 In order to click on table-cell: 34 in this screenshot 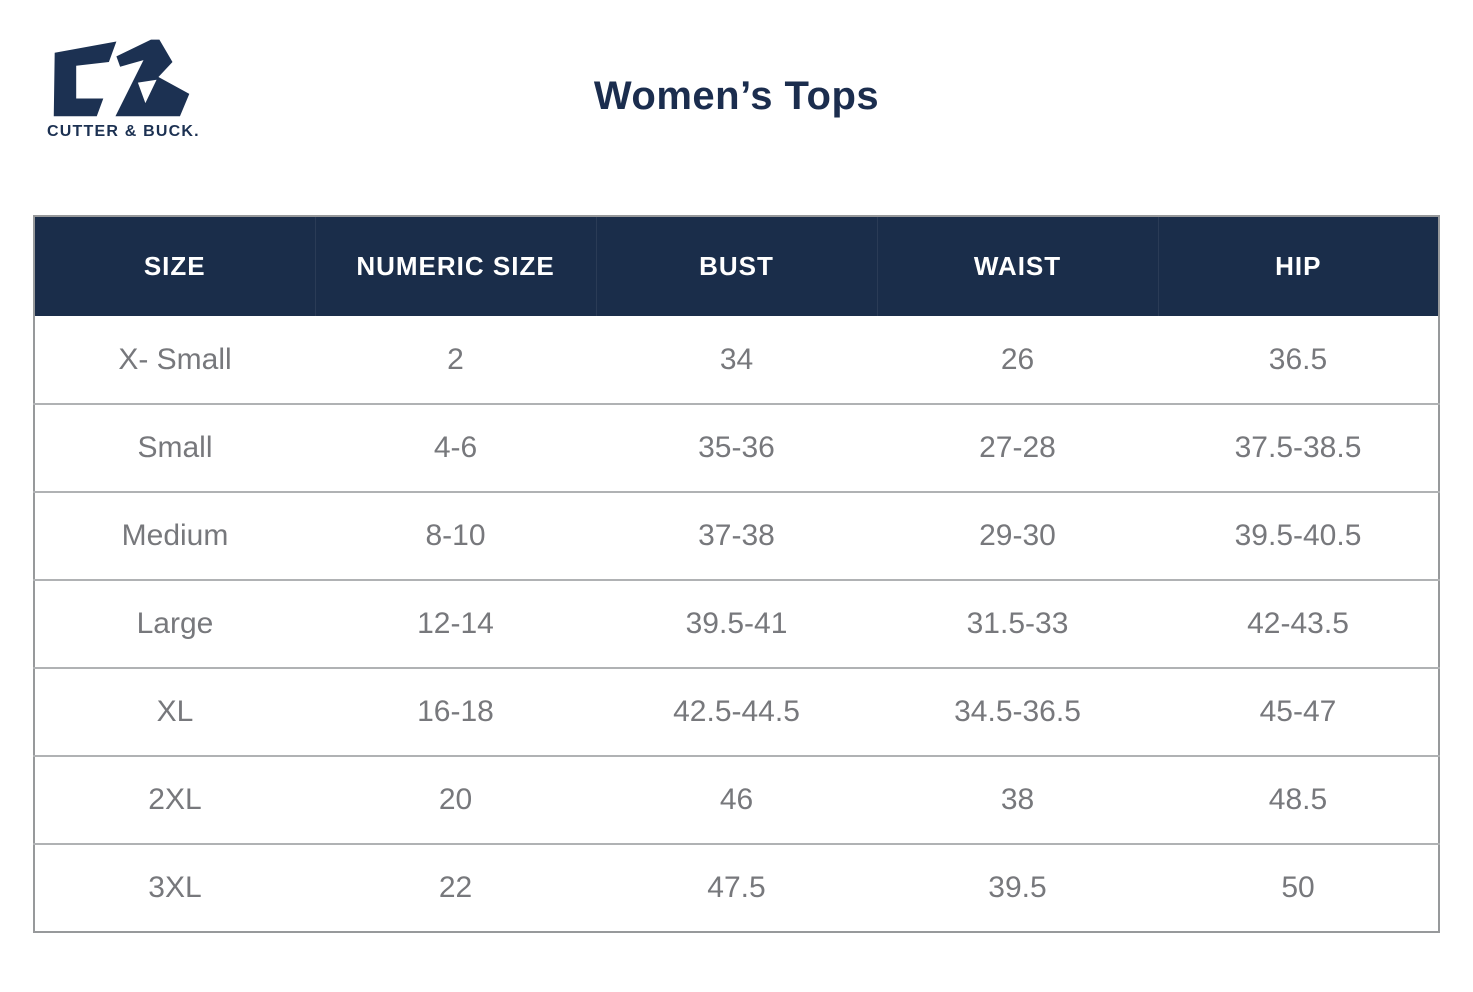, I will do `click(736, 360)`.